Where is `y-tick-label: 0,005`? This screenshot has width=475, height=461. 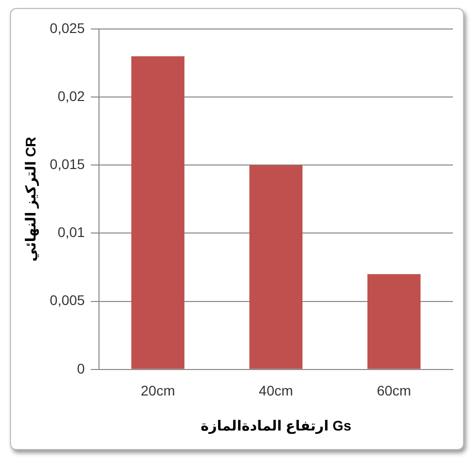
y-tick-label: 0,005 is located at coordinates (68, 300).